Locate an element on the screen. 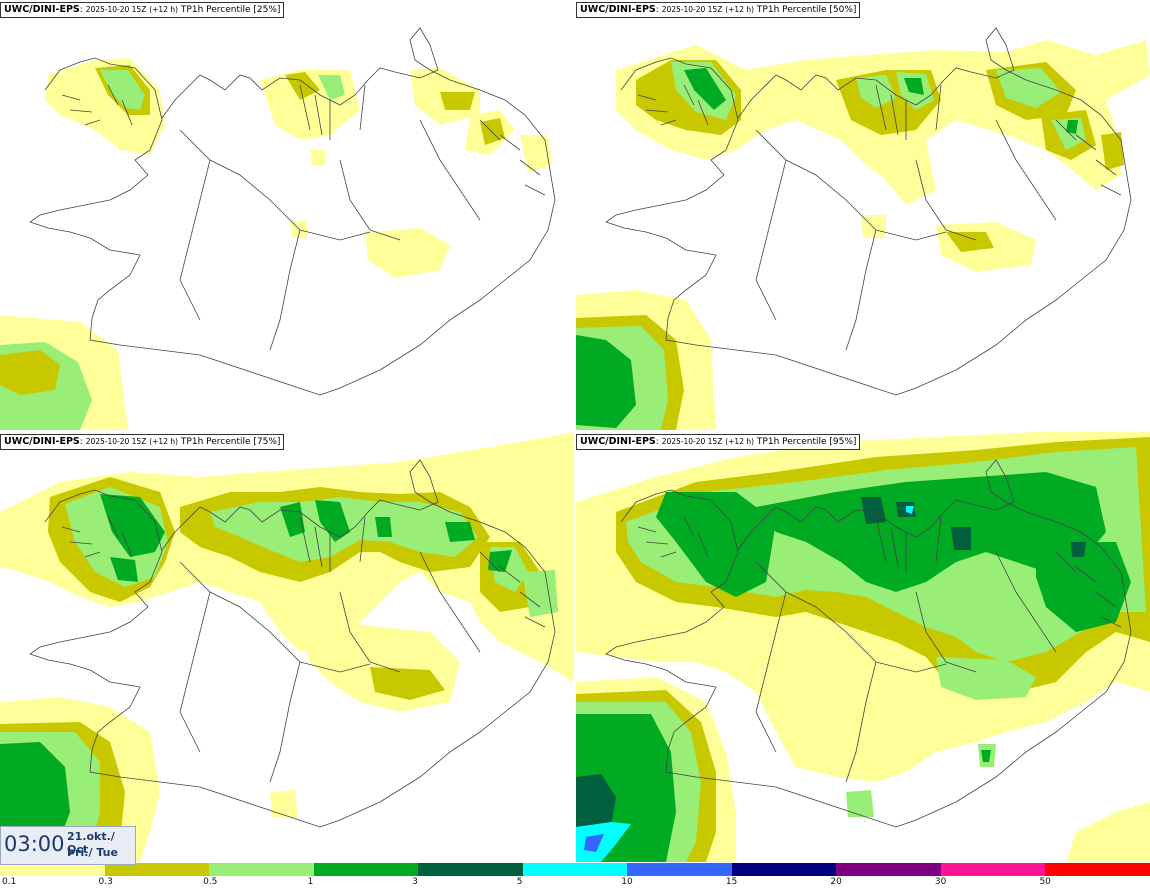  colorbar-tick-label: 10 is located at coordinates (627, 882).